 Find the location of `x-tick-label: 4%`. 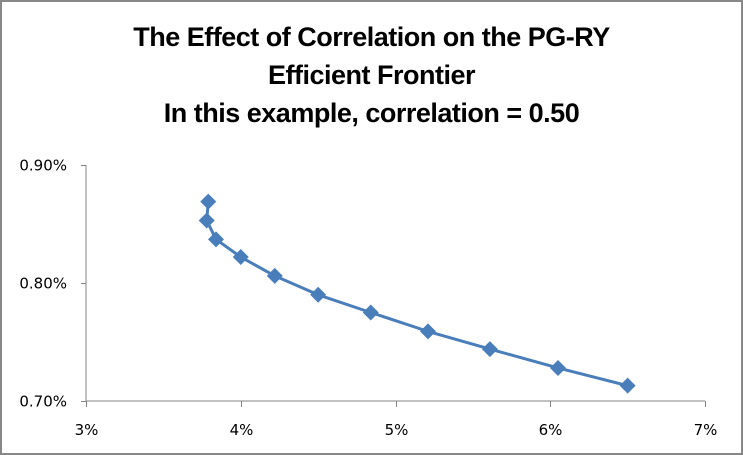

x-tick-label: 4% is located at coordinates (242, 430).